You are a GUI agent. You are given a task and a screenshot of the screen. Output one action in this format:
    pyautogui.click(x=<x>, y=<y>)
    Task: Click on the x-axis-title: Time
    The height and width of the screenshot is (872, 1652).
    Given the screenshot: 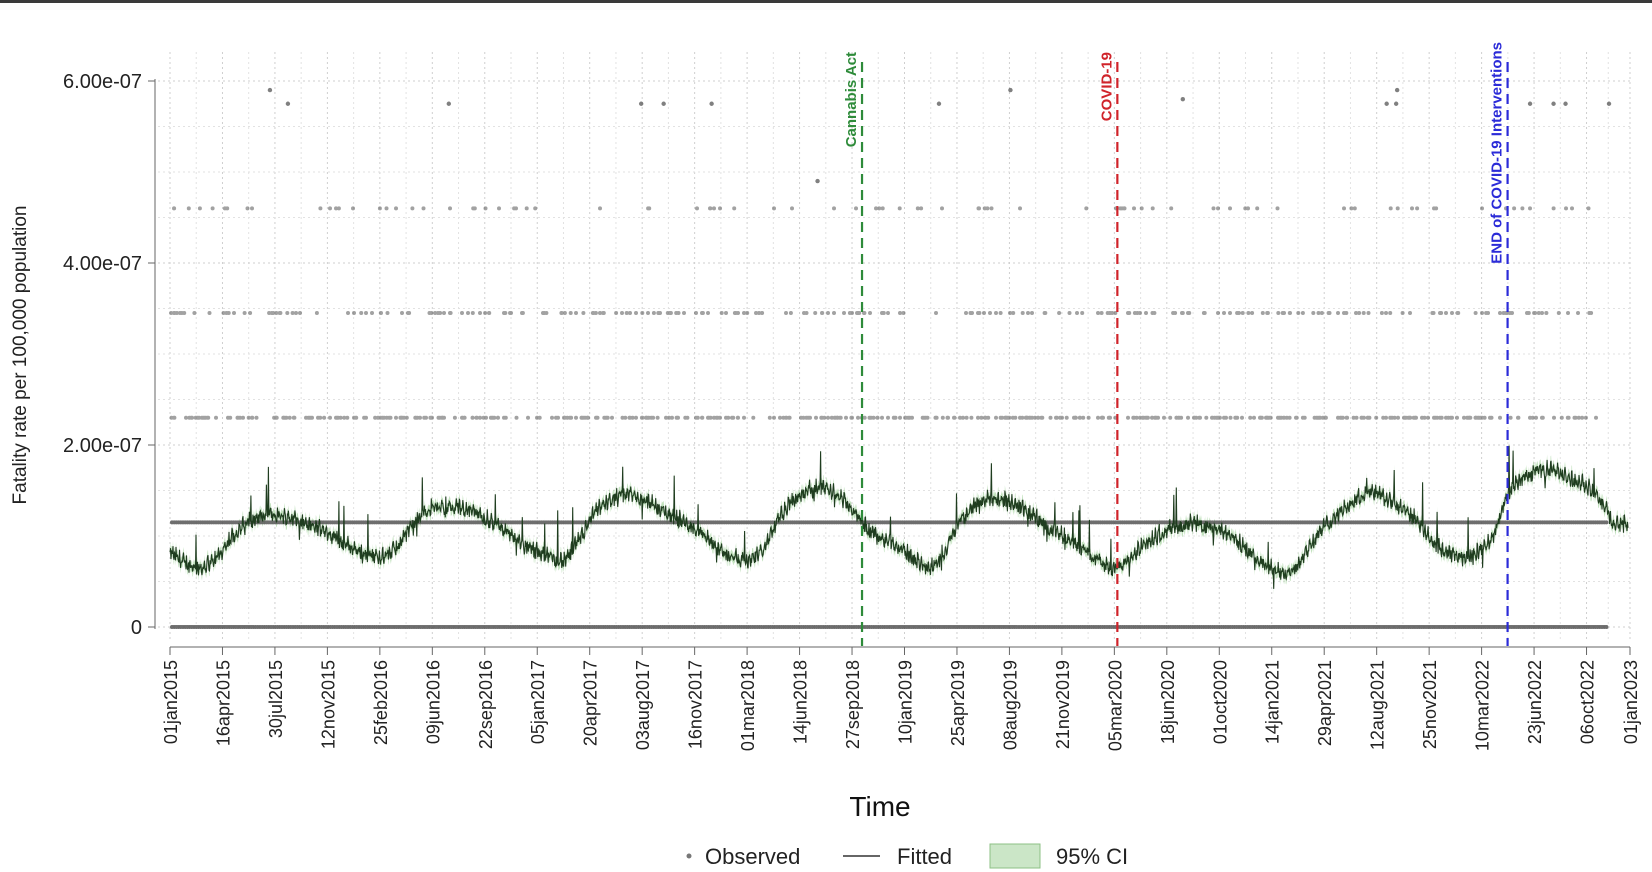 What is the action you would take?
    pyautogui.click(x=879, y=806)
    